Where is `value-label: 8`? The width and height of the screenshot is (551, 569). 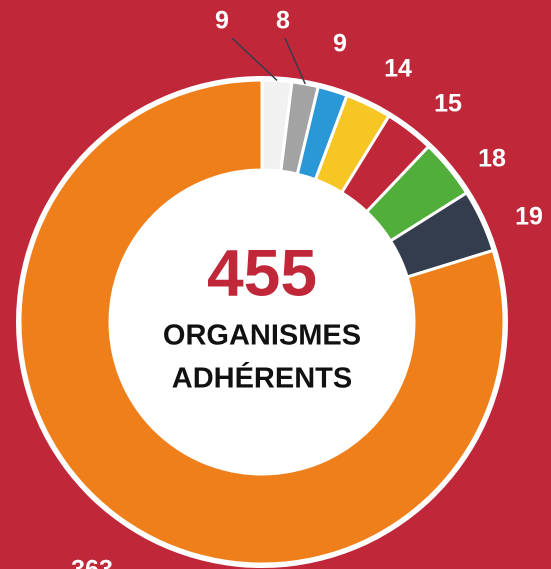
value-label: 8 is located at coordinates (283, 21).